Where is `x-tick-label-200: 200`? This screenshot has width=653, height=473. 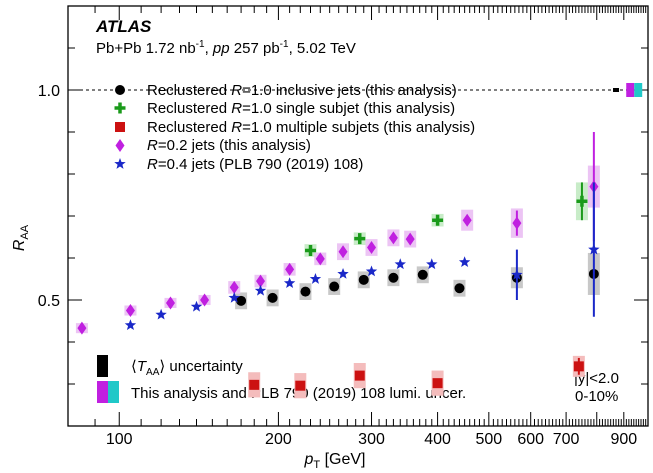
x-tick-label-200: 200 is located at coordinates (278, 439).